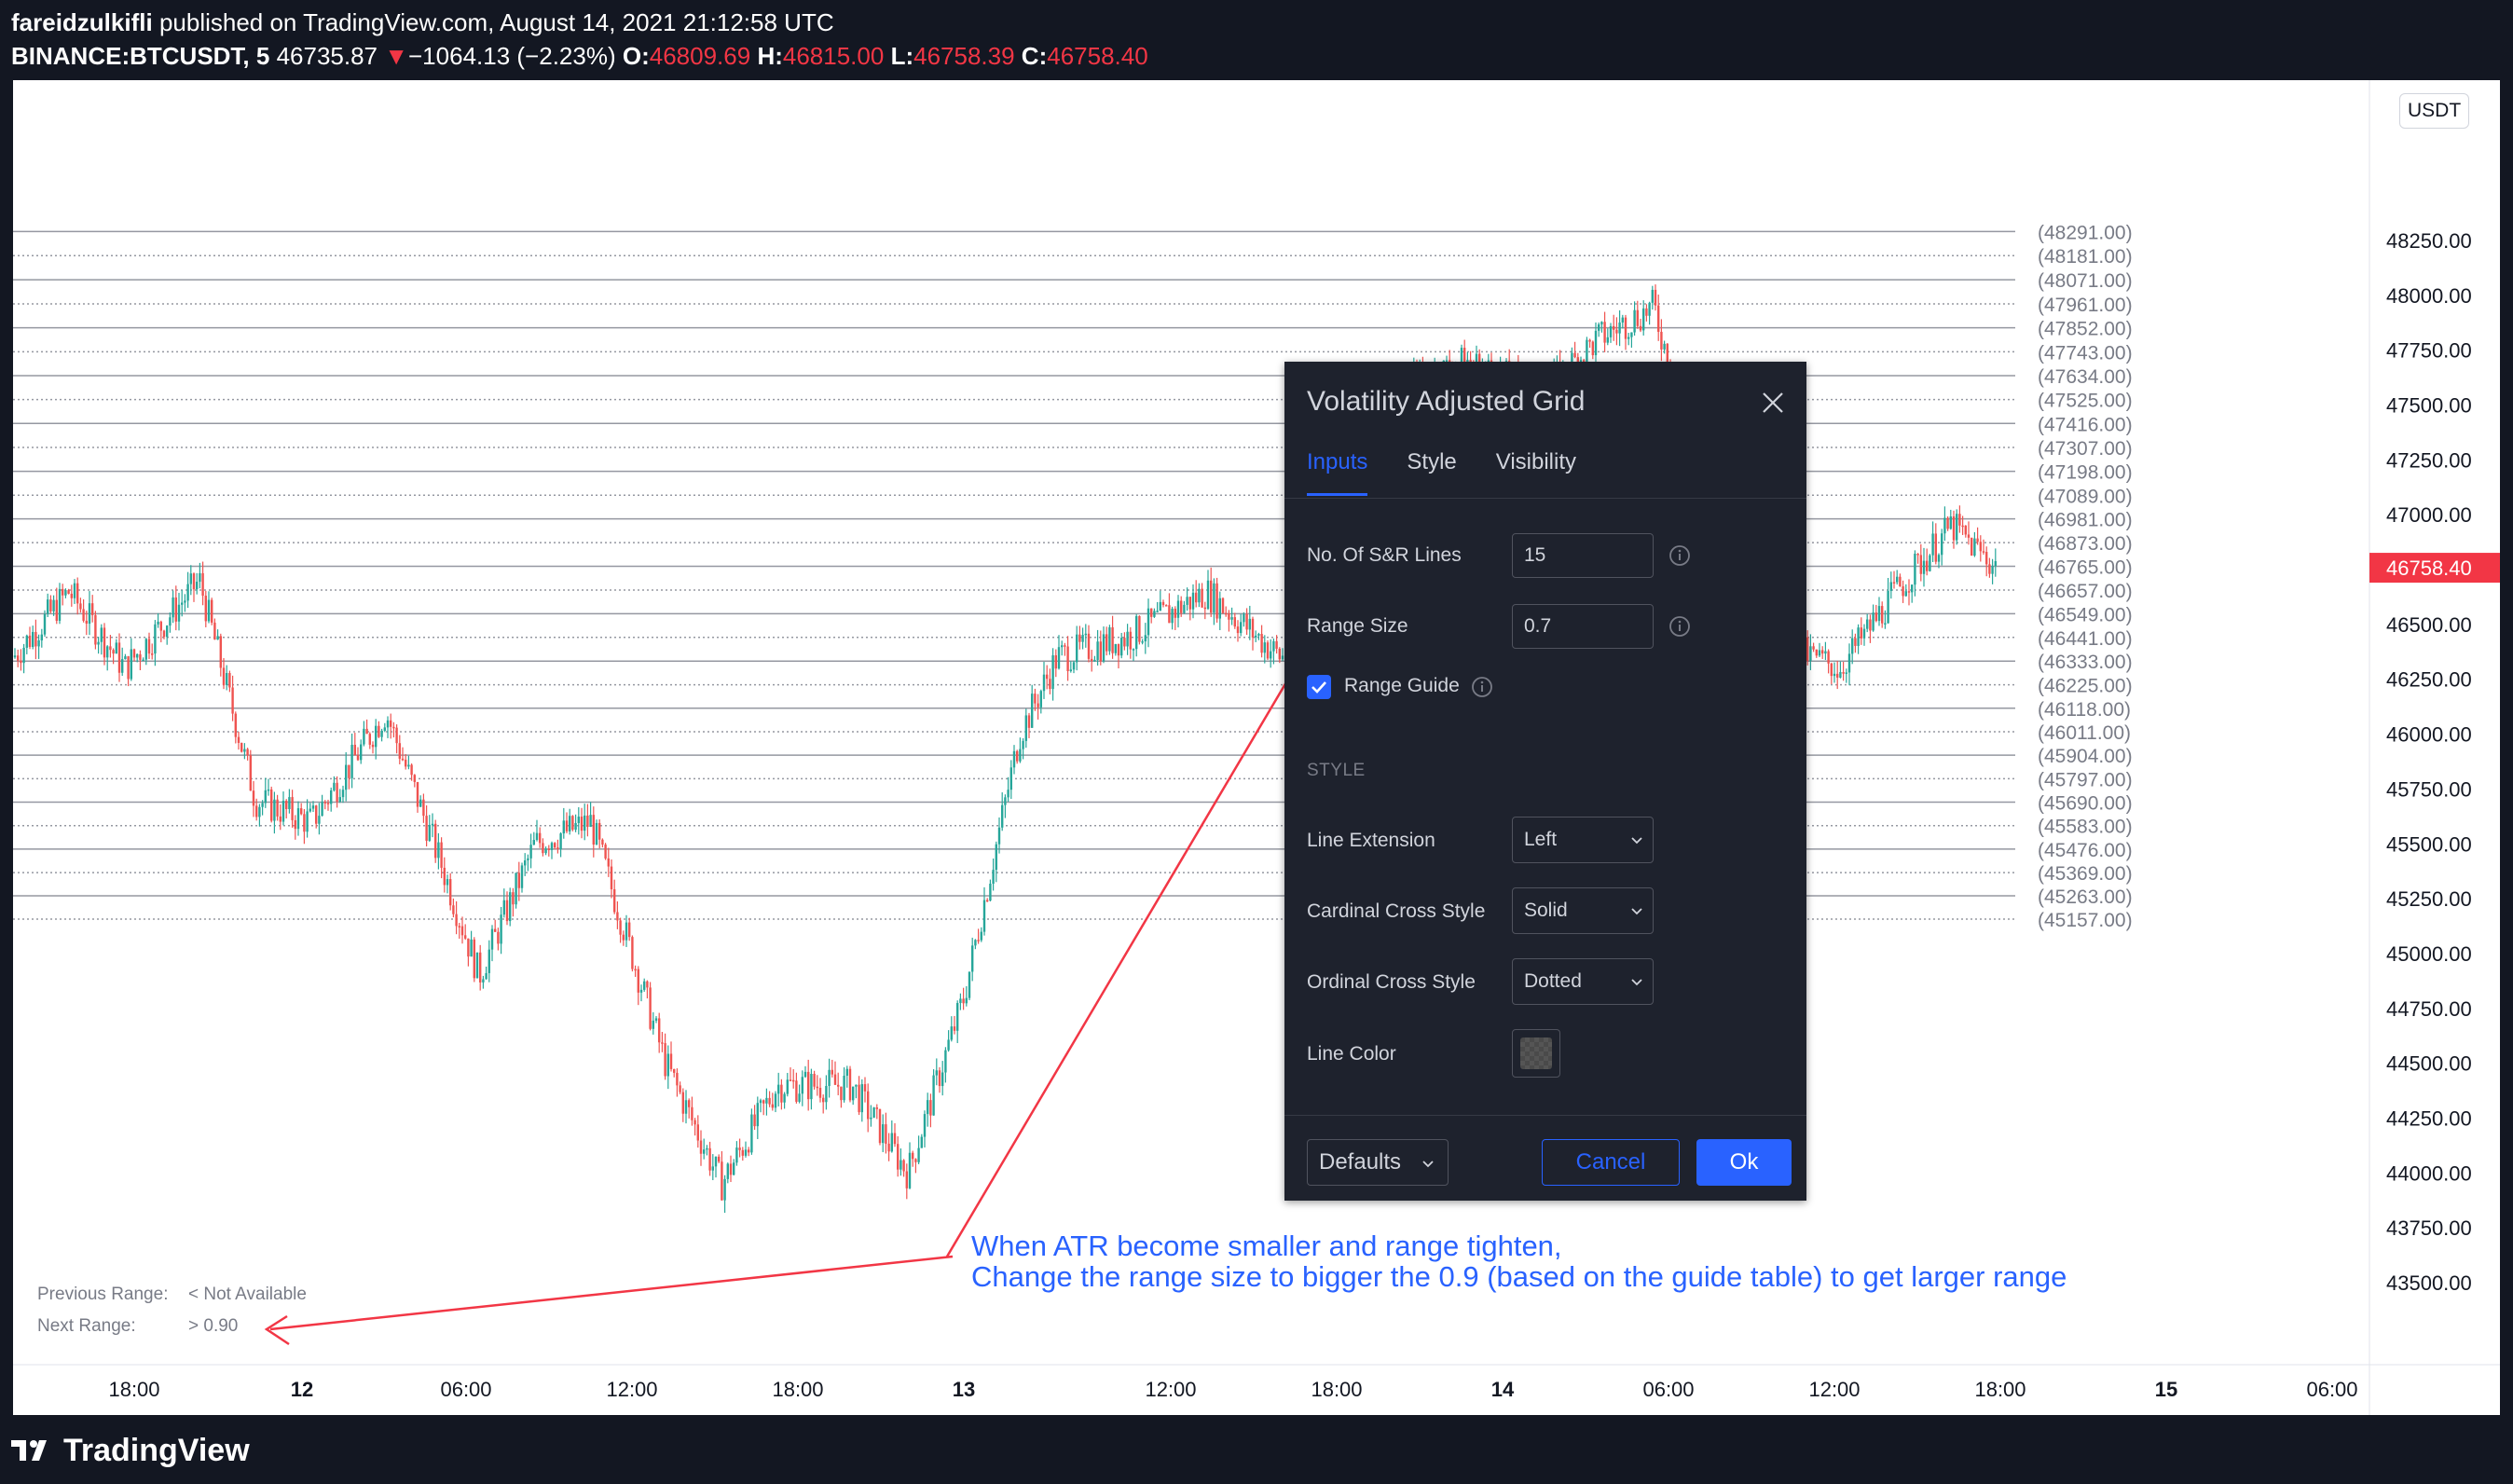 This screenshot has width=2513, height=1484. Describe the element at coordinates (2084, 733) in the screenshot. I see `sr-level-label: (46011.00)` at that location.